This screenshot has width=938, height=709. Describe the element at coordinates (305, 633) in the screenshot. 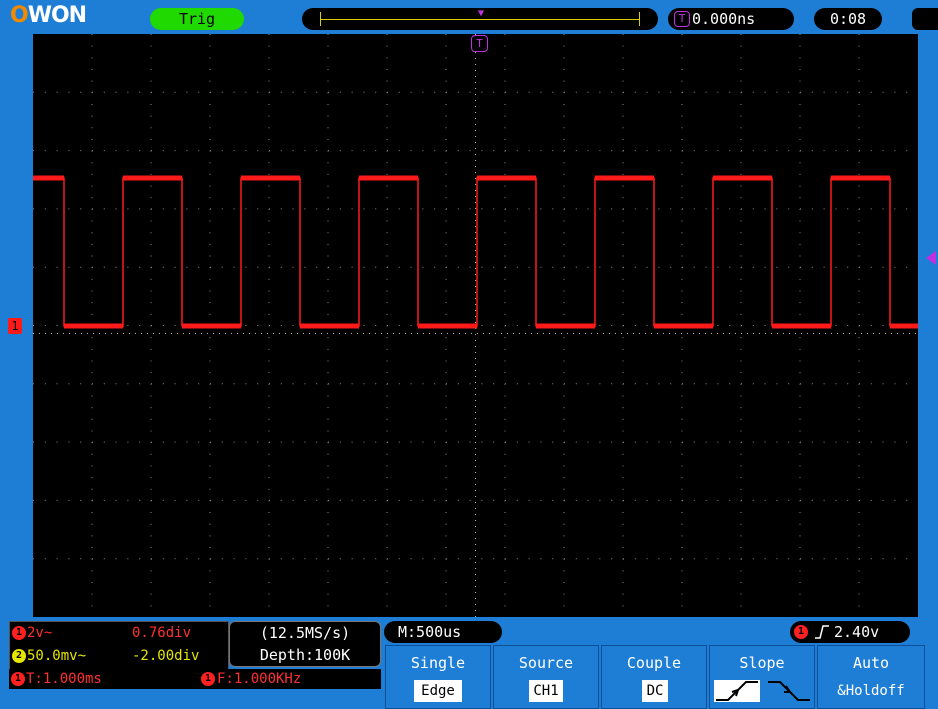

I see `sample-rate: (12.5MS/s)` at that location.